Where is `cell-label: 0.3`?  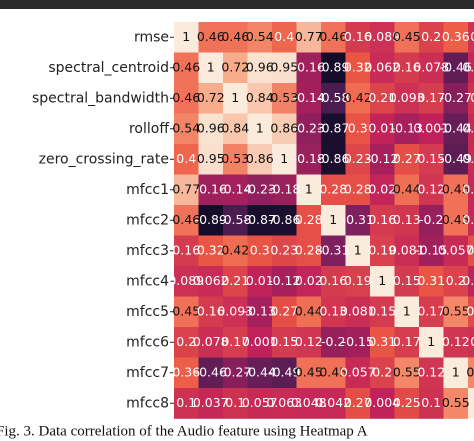 cell-label: 0.3 is located at coordinates (358, 127).